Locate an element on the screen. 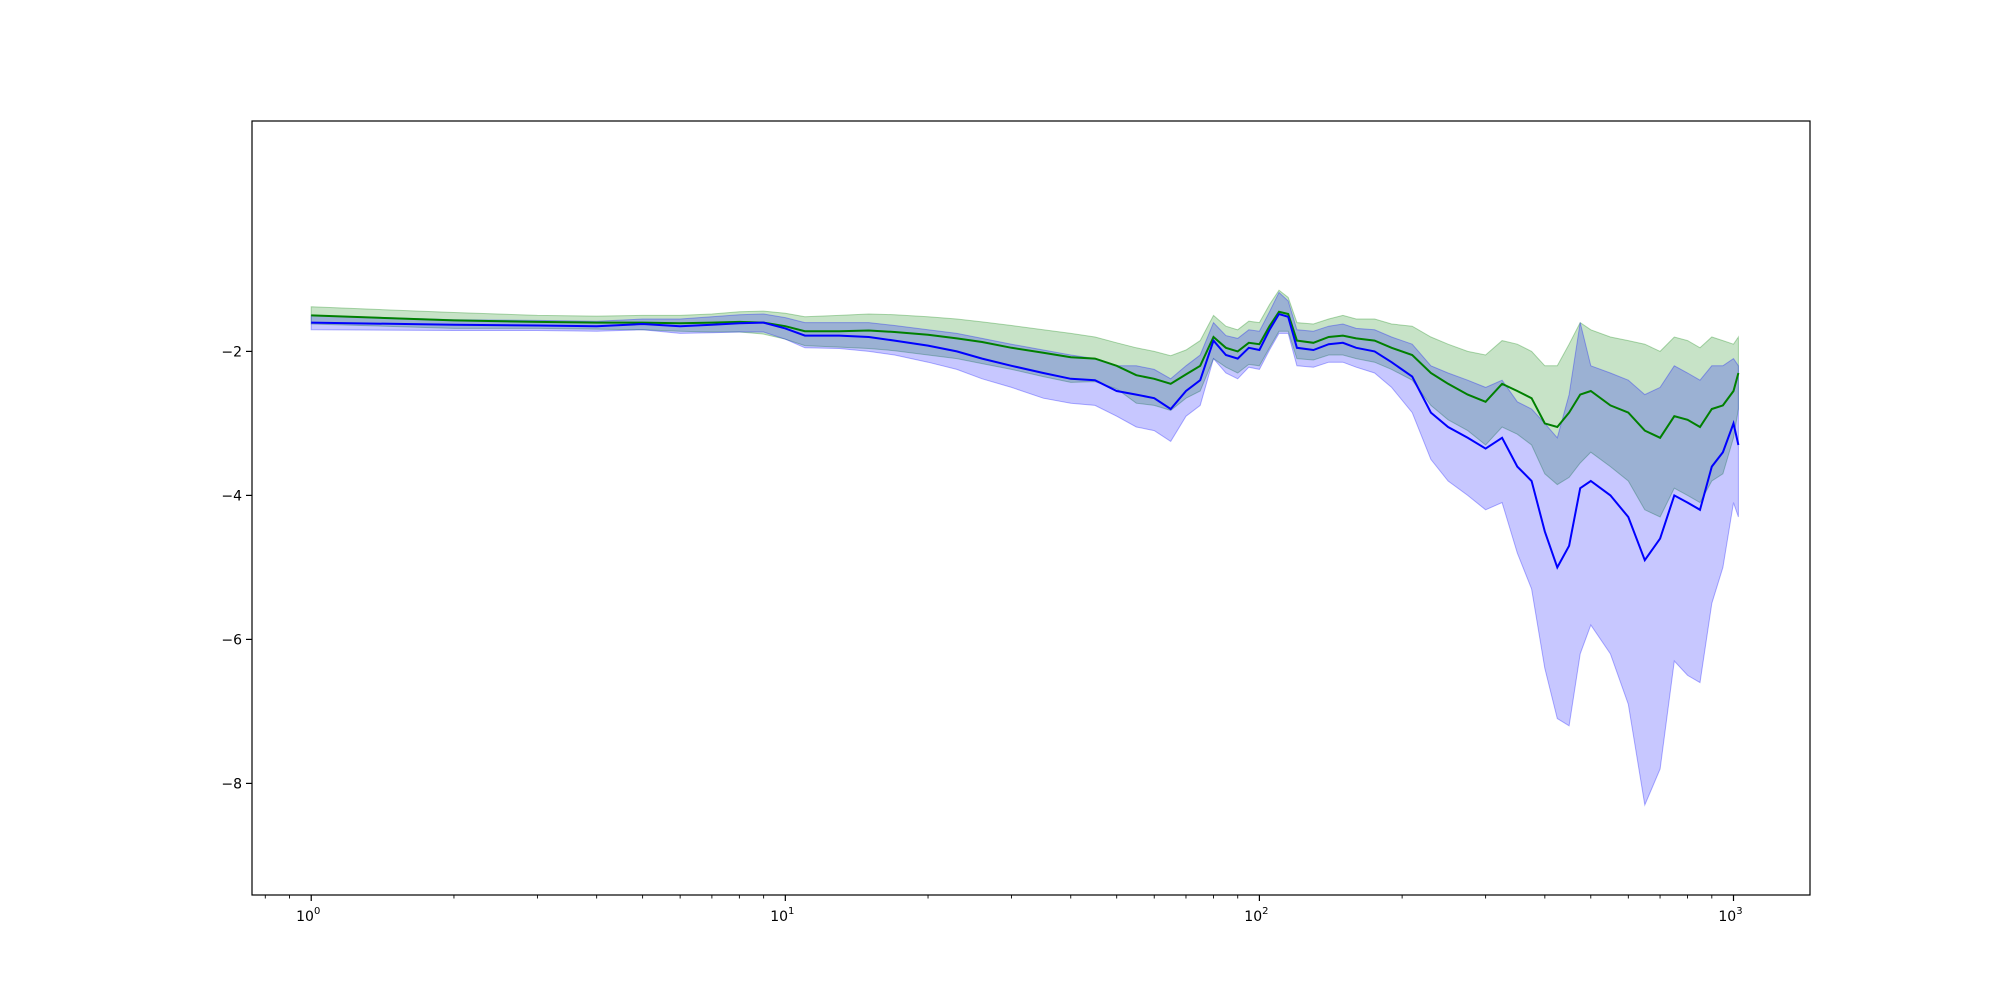  y-tick-label-3: −8 is located at coordinates (231, 784).